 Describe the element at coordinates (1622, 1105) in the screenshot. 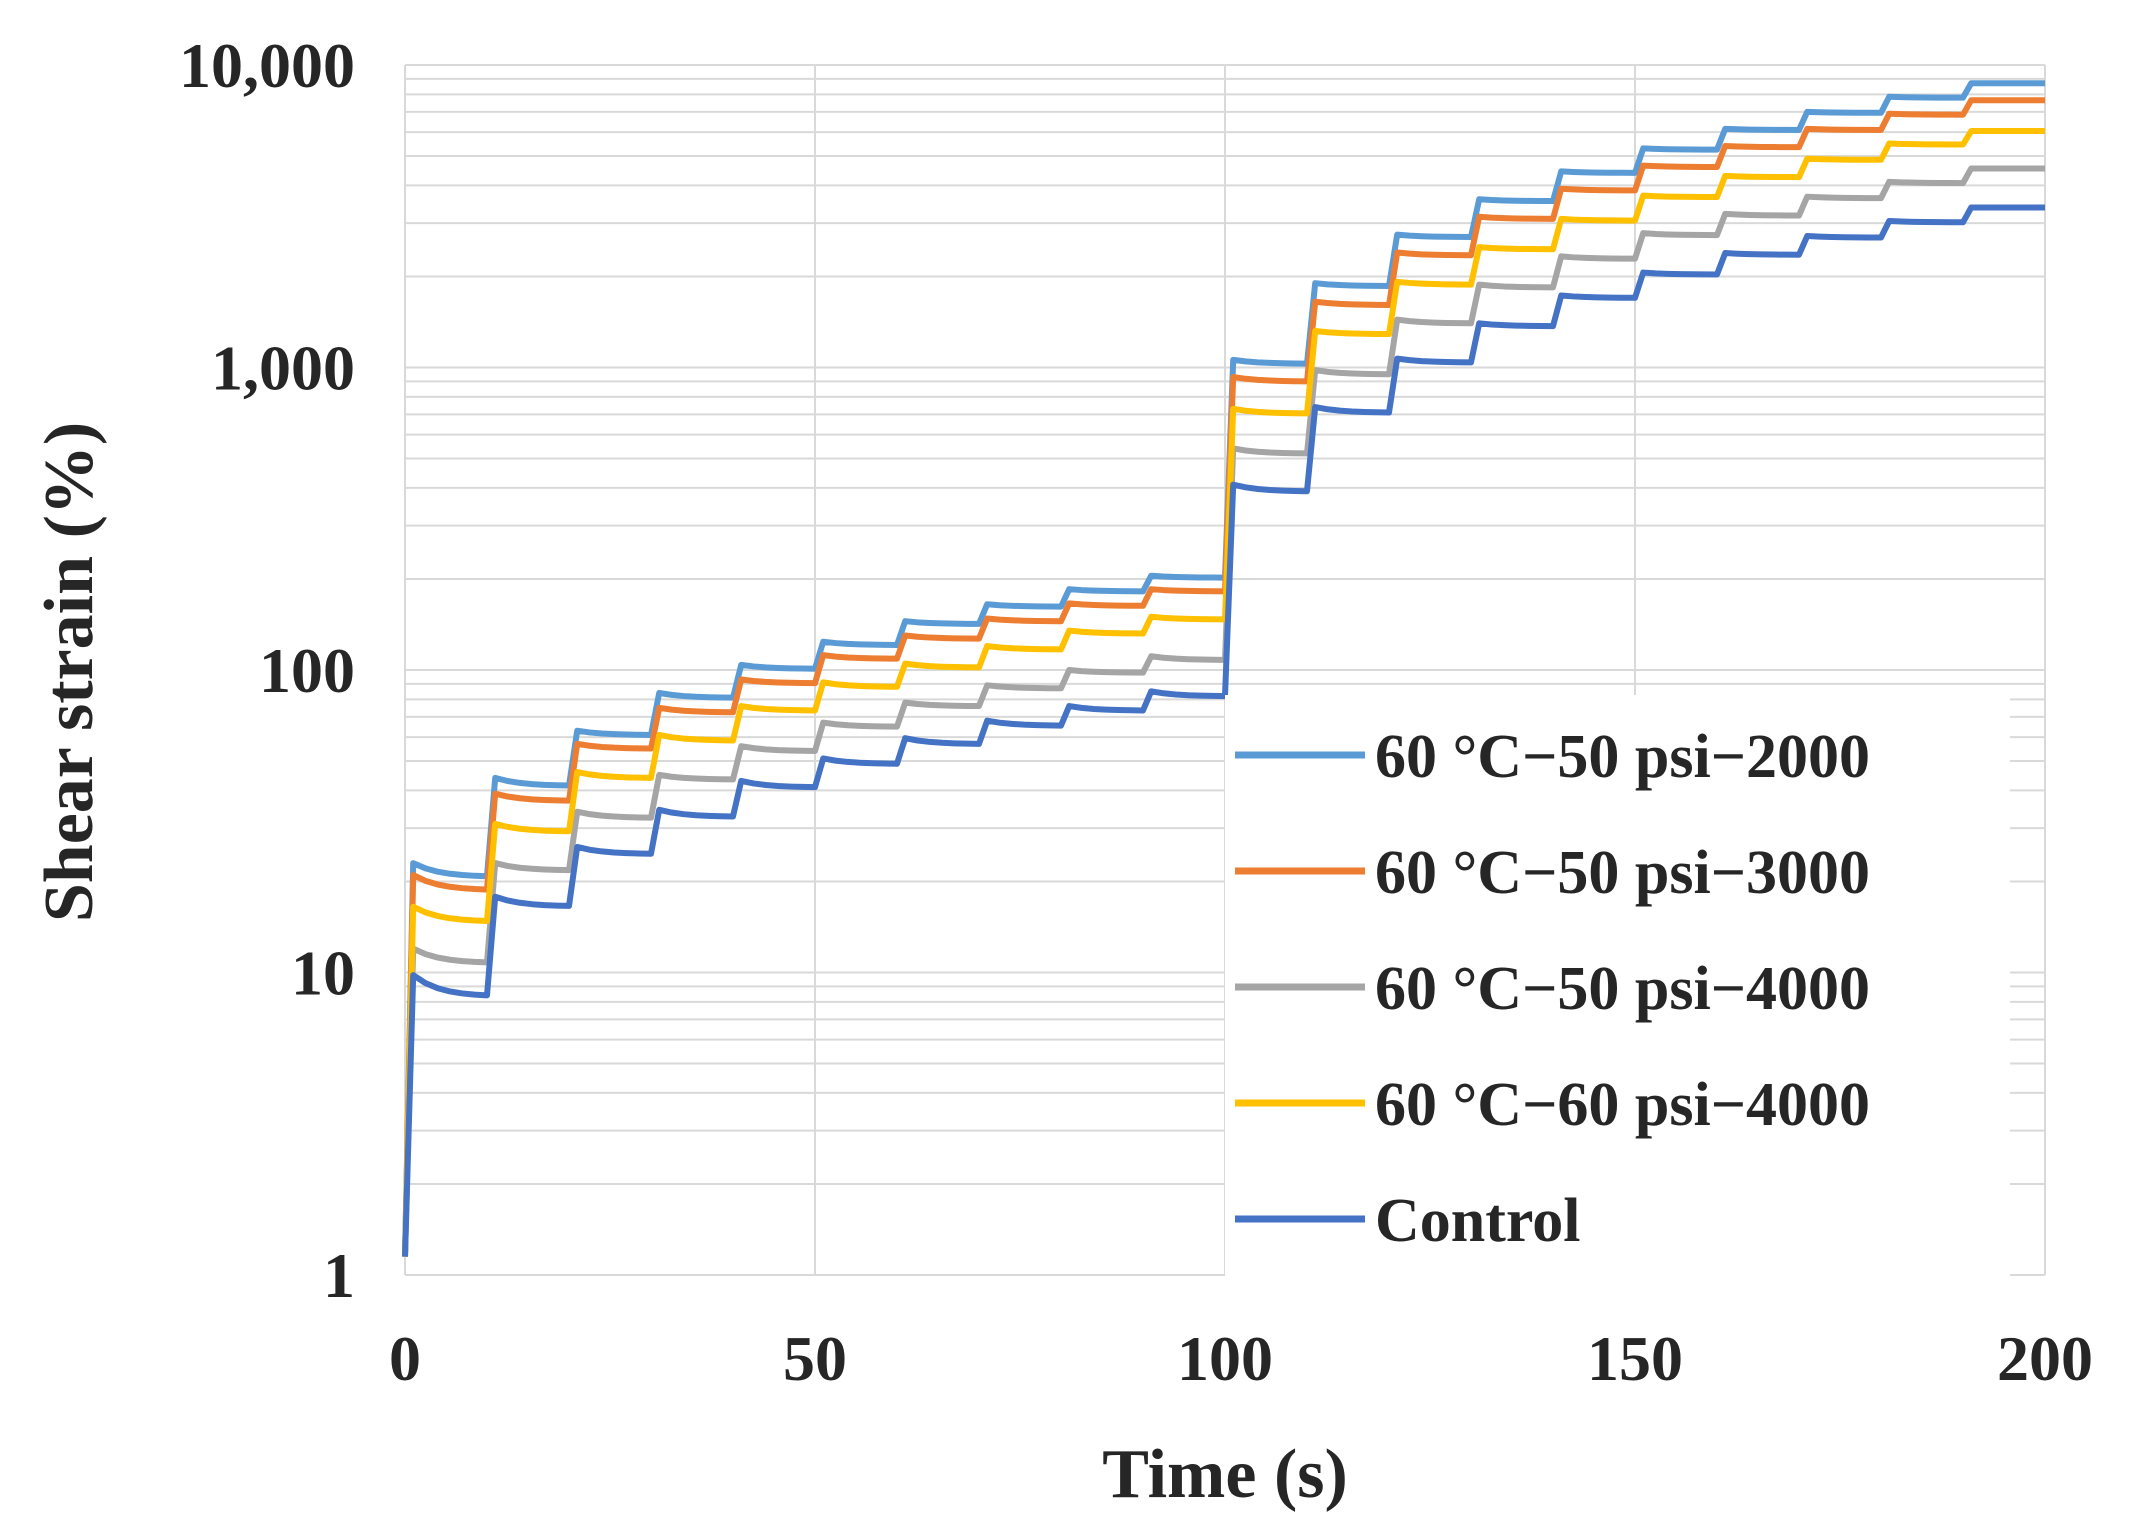

I see `legend-label: 60 °C−60 psi−4000` at that location.